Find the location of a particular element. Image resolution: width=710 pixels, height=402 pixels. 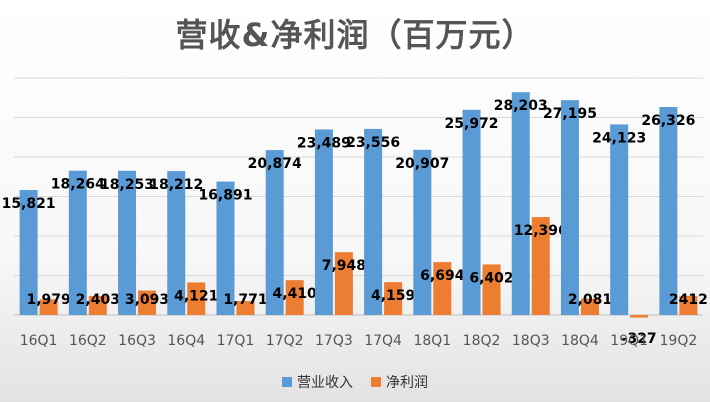

data-label-net-profit: 4,159 is located at coordinates (393, 296).